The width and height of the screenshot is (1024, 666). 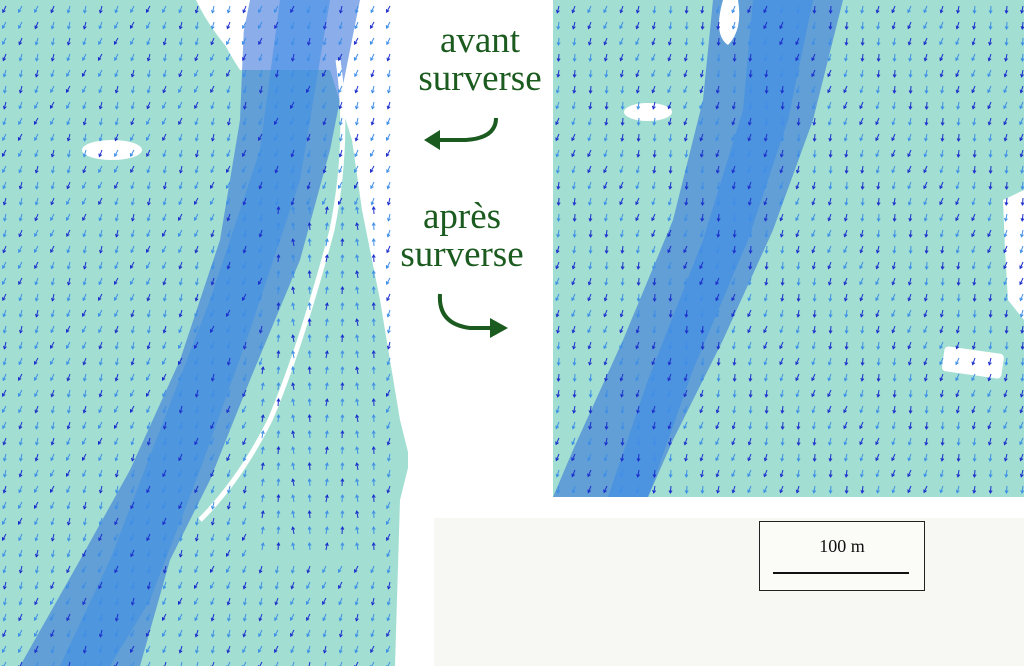 What do you see at coordinates (1013, 255) in the screenshot?
I see `island-right-east` at bounding box center [1013, 255].